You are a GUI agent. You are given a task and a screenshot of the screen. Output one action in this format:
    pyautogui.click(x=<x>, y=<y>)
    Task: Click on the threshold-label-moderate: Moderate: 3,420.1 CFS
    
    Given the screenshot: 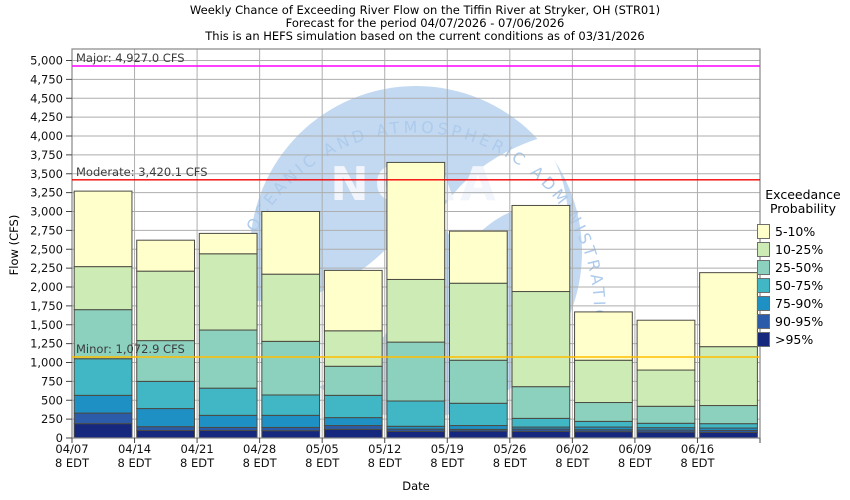 What is the action you would take?
    pyautogui.click(x=142, y=172)
    